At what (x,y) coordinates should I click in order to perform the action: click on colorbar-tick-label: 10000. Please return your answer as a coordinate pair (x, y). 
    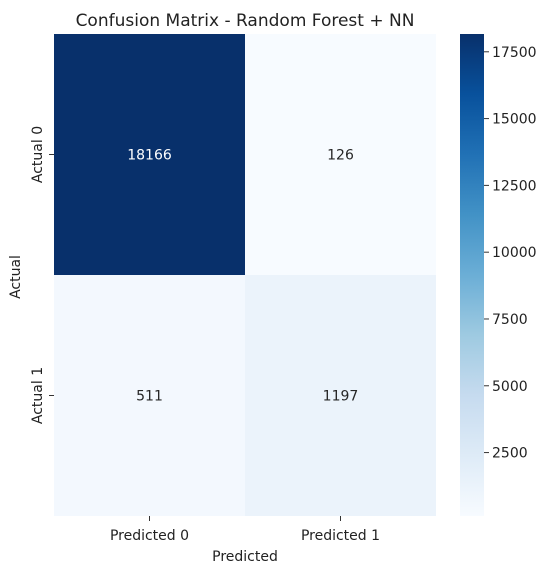
    Looking at the image, I should click on (514, 253).